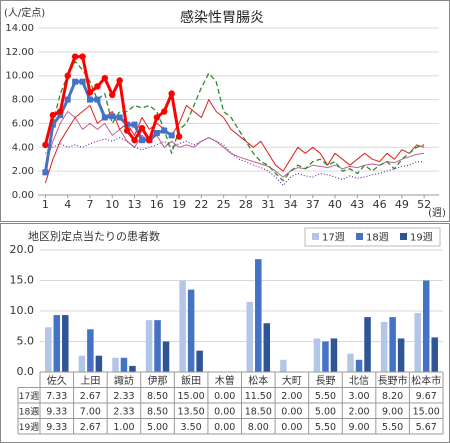 The image size is (450, 443). What do you see at coordinates (29, 396) in the screenshot?
I see `table-row-header: 17週` at bounding box center [29, 396].